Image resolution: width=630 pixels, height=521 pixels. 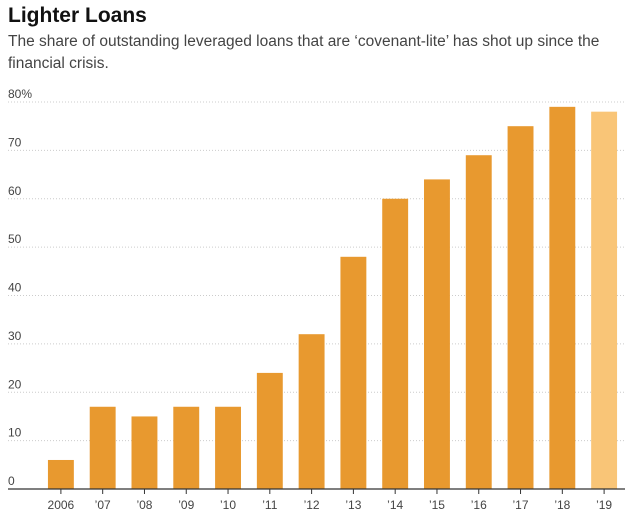 I want to click on x-tick-label: ’19, so click(x=604, y=505).